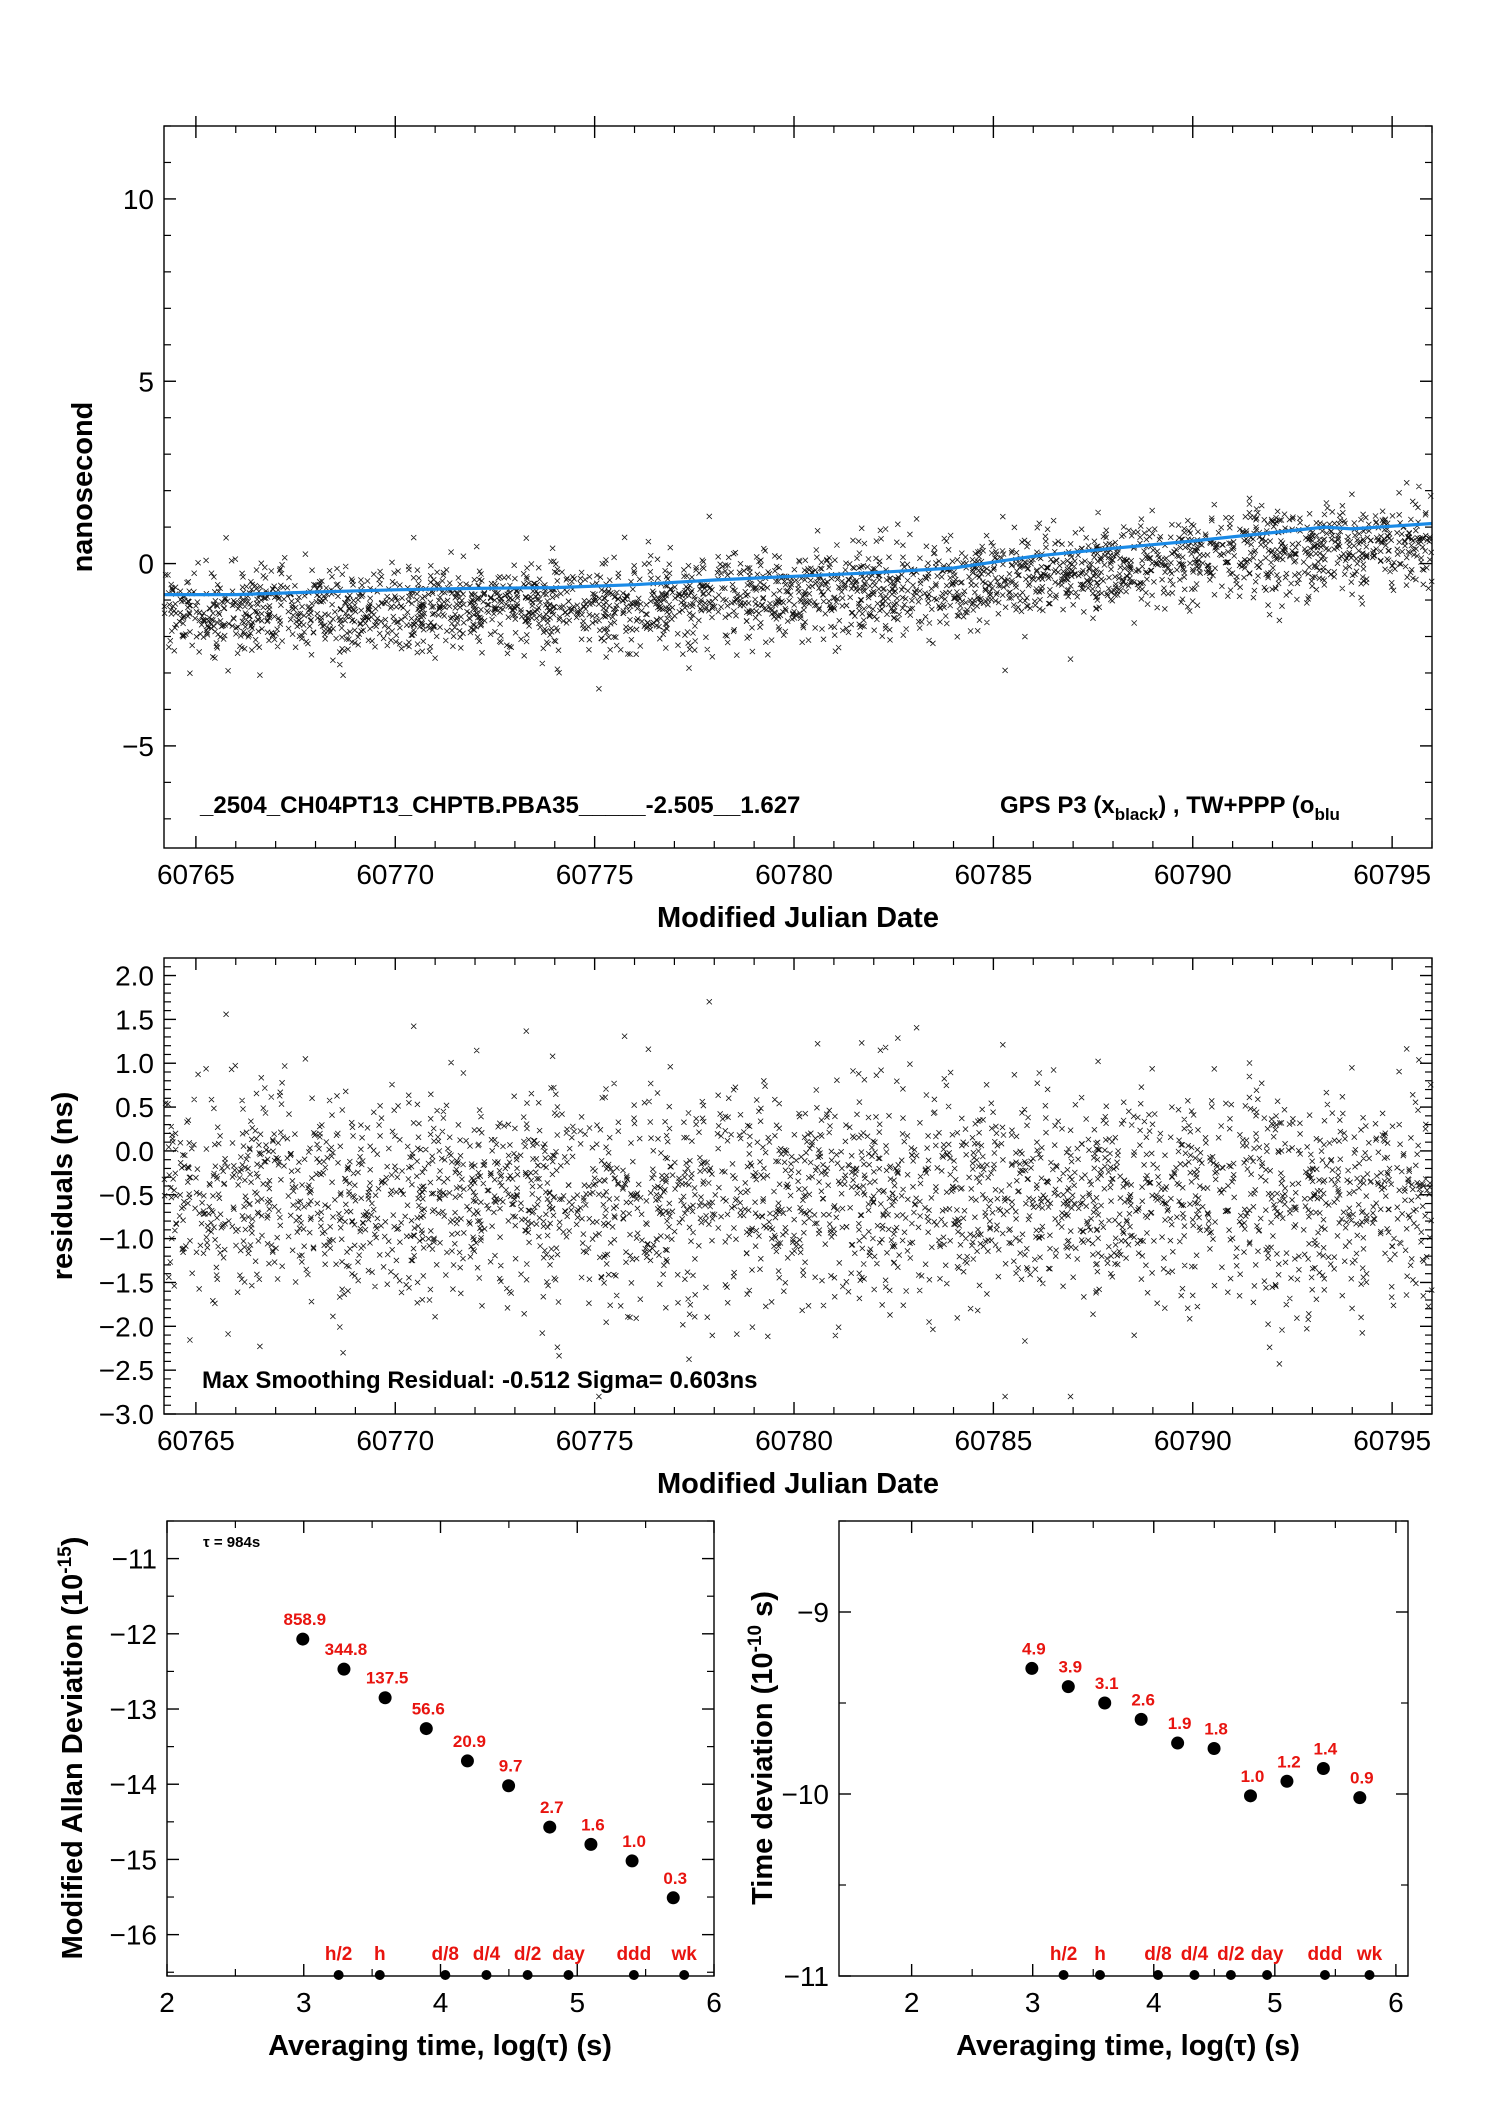  Describe the element at coordinates (552, 1807) in the screenshot. I see `mdev-point-label: 2.7` at that location.